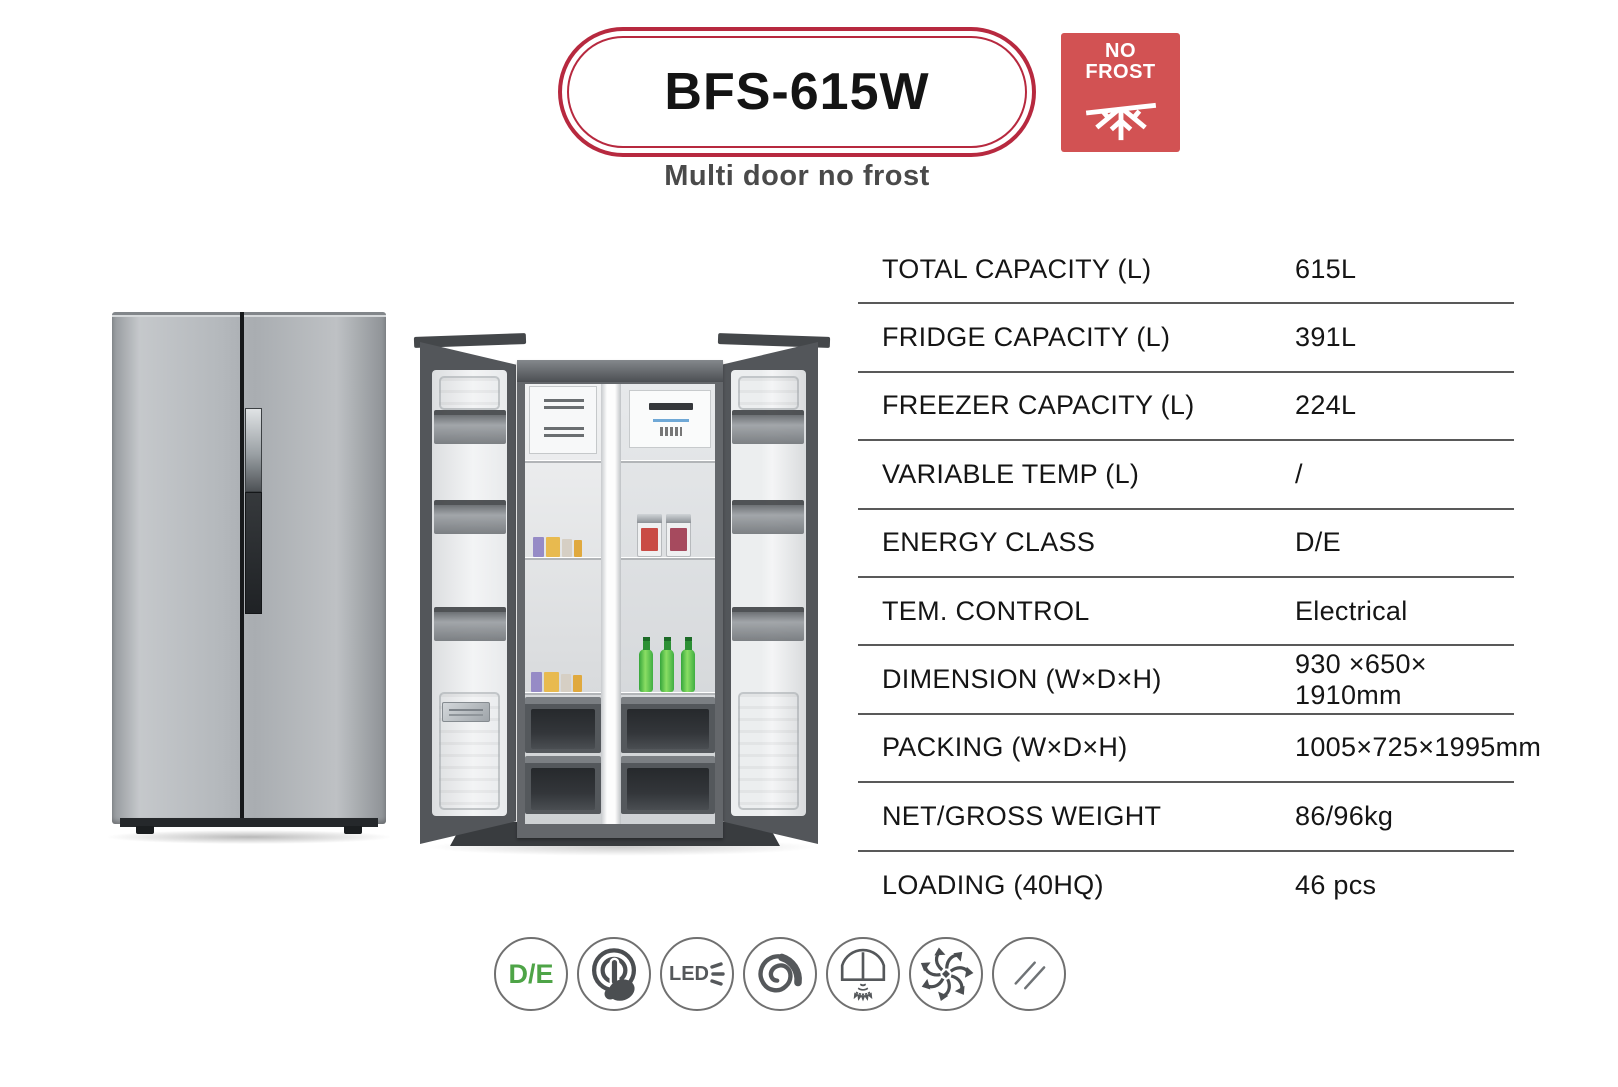 This screenshot has width=1618, height=1087. Describe the element at coordinates (1326, 337) in the screenshot. I see `spec-value: 391L` at that location.